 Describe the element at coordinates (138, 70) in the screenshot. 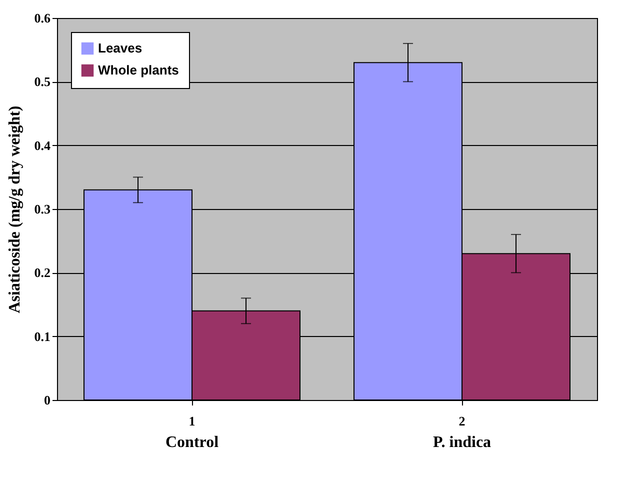

I see `legend-label: Whole plants` at that location.